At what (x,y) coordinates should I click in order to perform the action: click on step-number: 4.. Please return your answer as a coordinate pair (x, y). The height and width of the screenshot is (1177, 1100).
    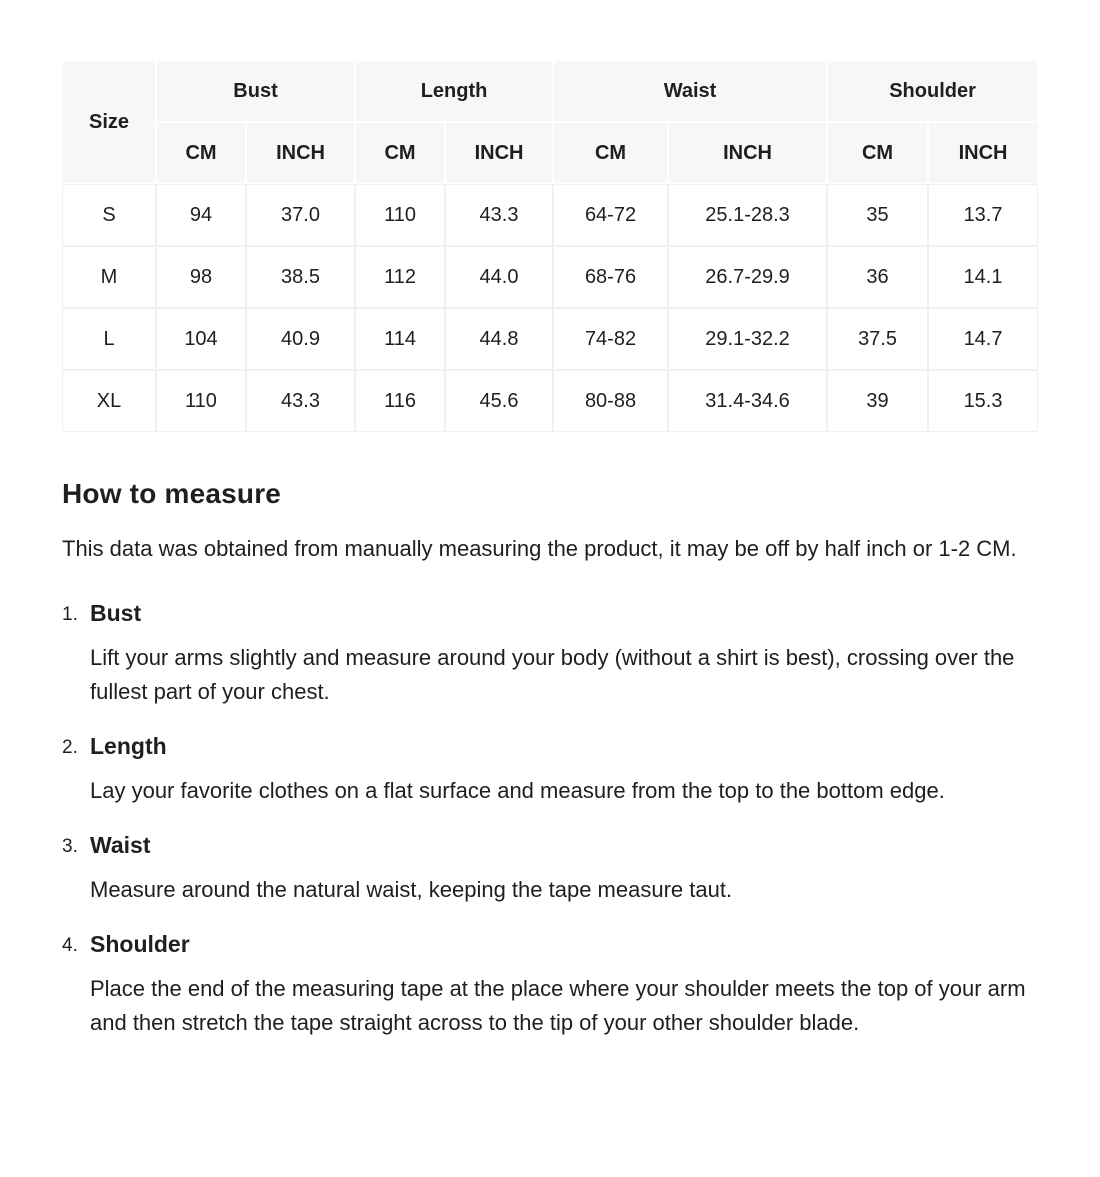
    Looking at the image, I should click on (70, 945).